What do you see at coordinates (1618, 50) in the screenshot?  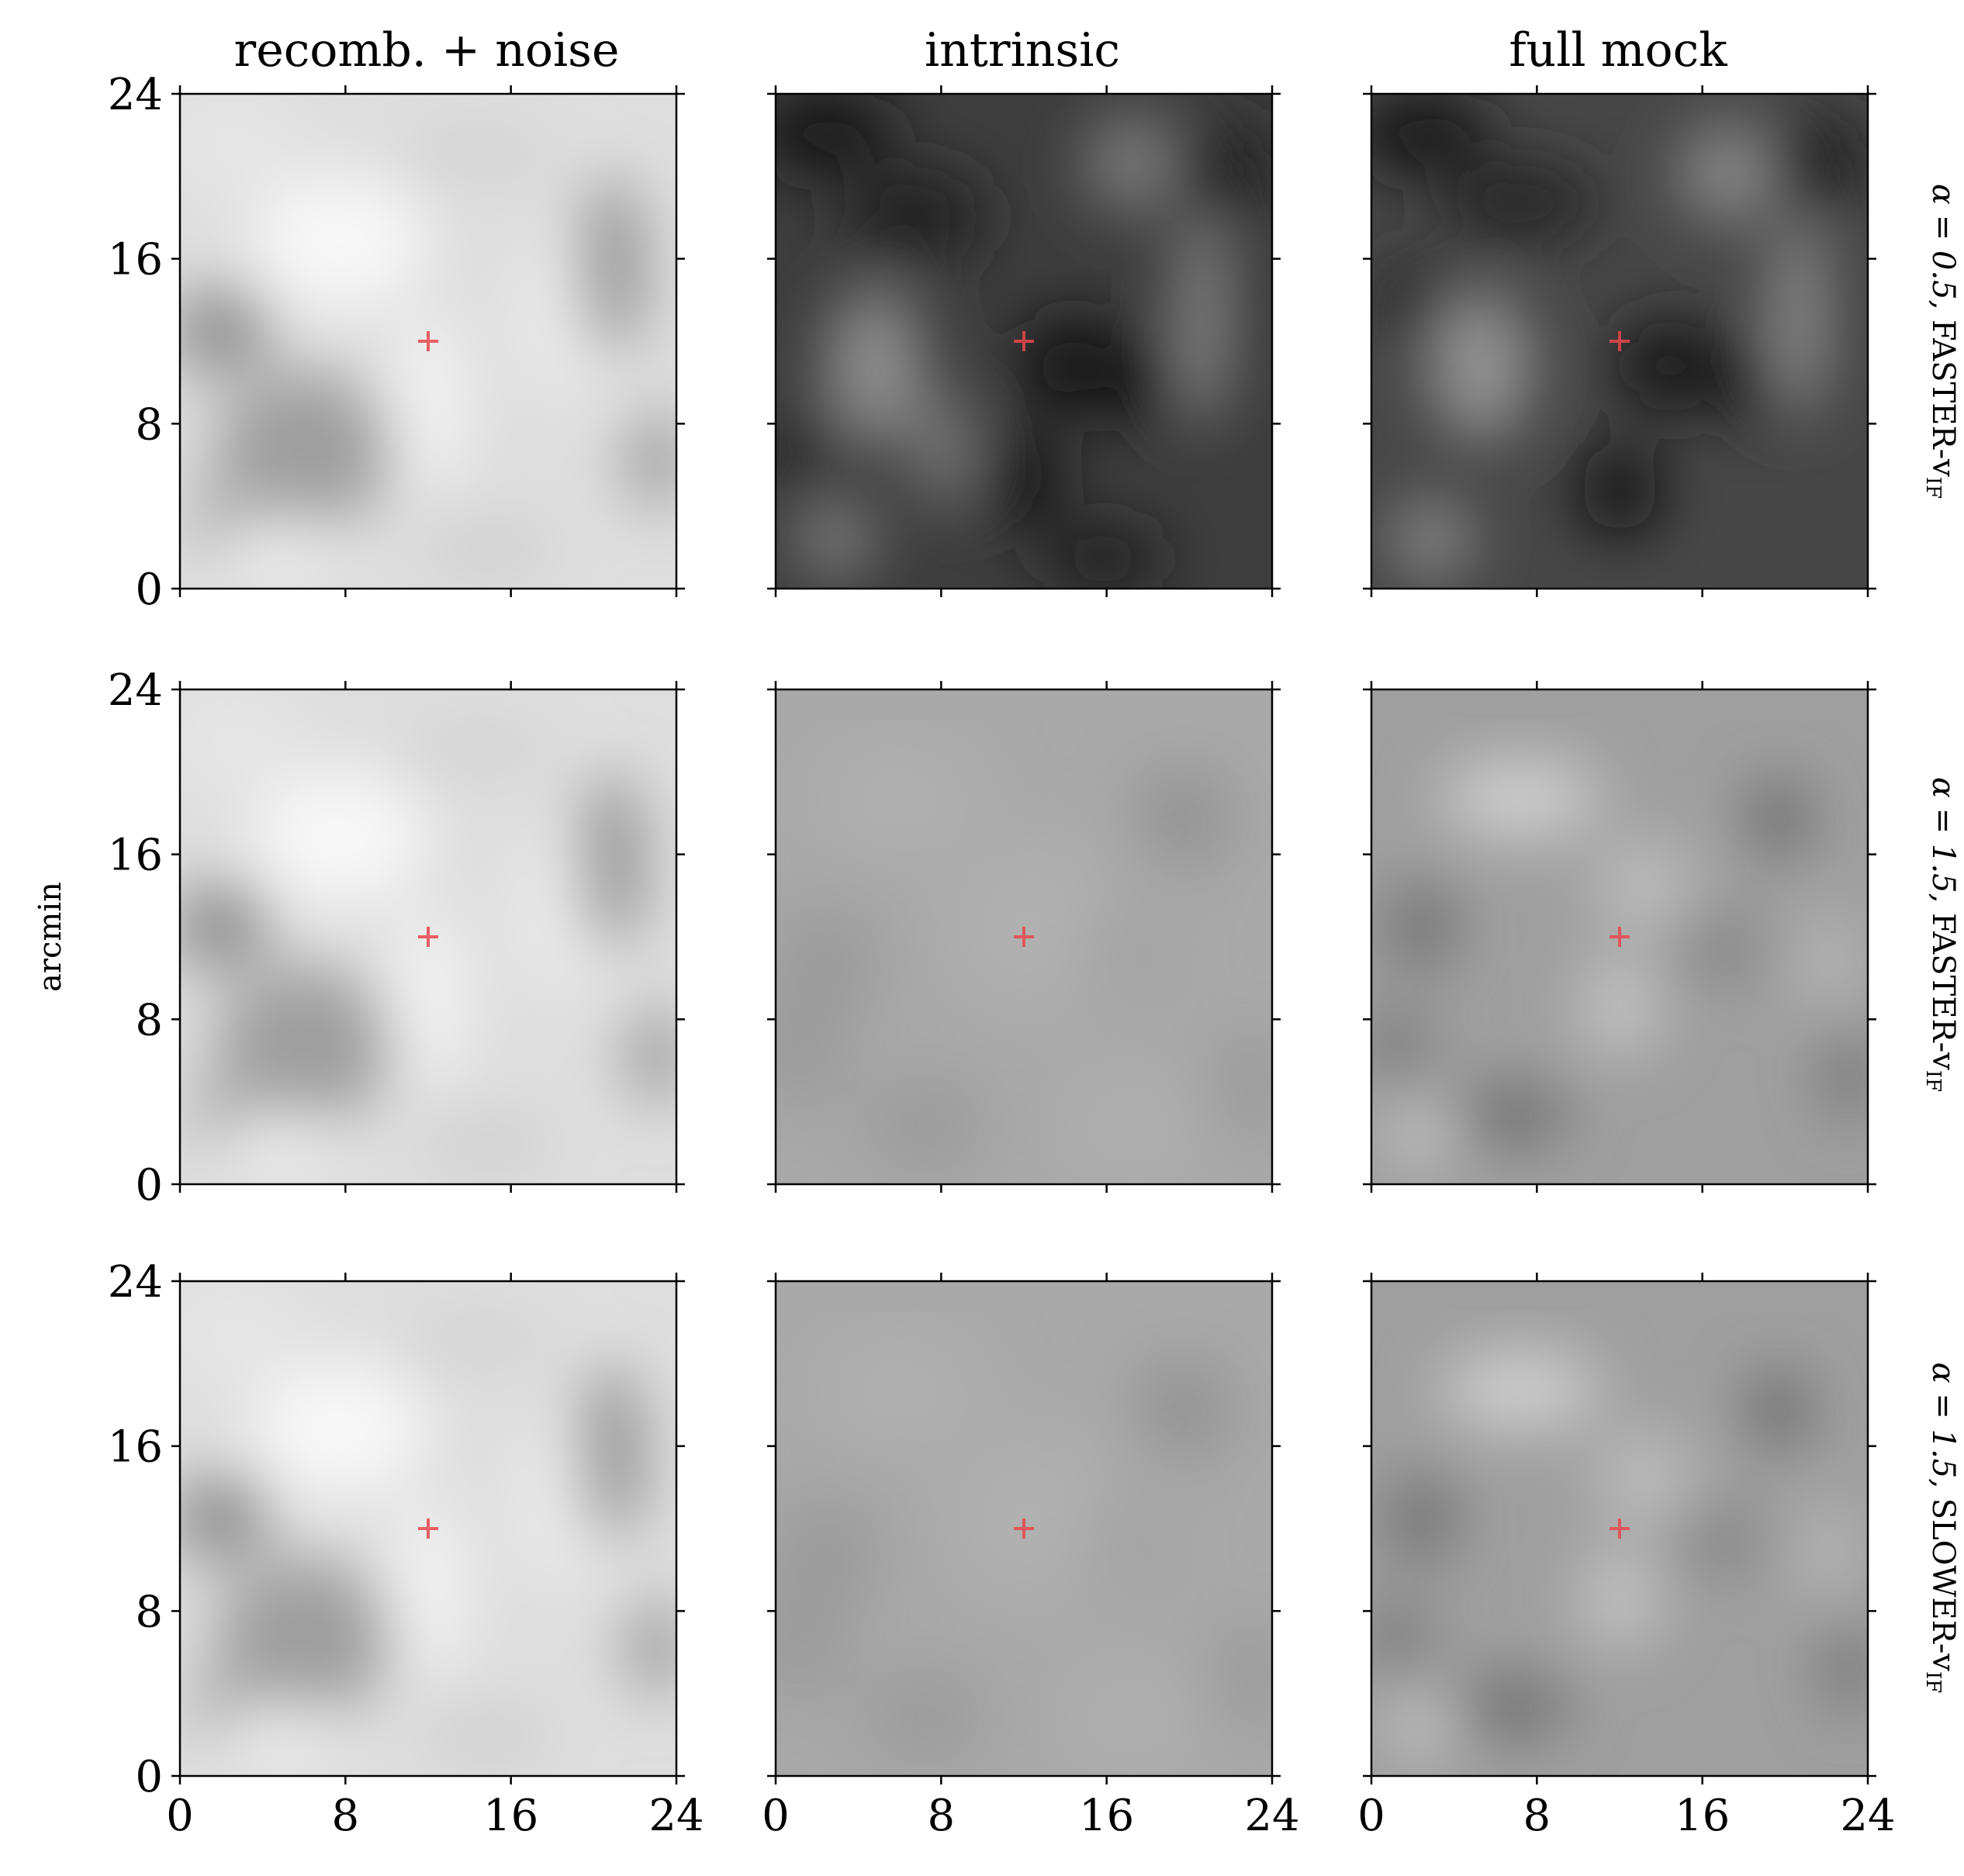 I see `column-title-3: full mock` at bounding box center [1618, 50].